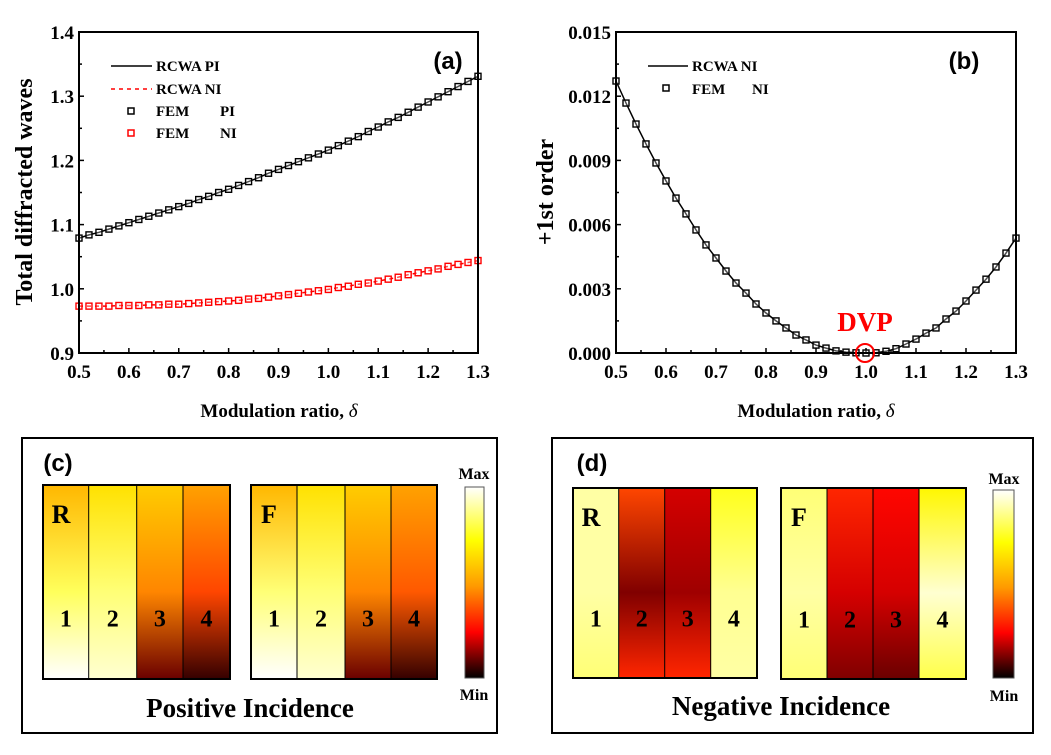  I want to click on x-tick-labels-a: 0.5 0.6 0.7 0.8 0.9 1.0 1.1 1.2 1.3, so click(278, 372).